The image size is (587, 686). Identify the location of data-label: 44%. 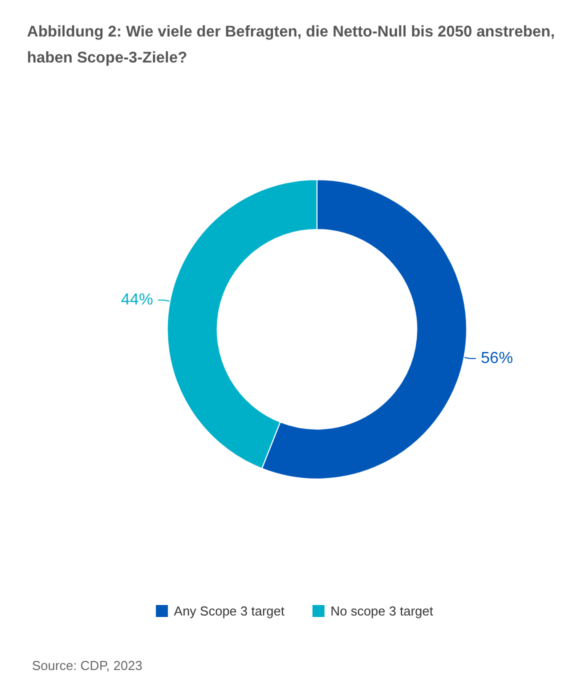
(137, 300).